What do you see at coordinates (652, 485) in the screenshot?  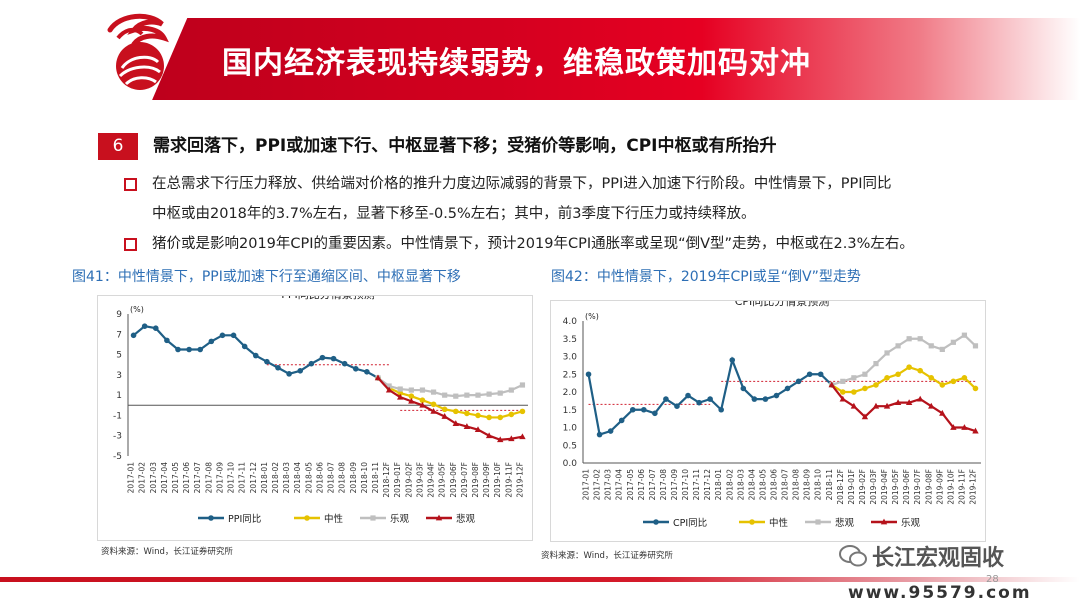 I see `x-tick-label: 2017-07` at bounding box center [652, 485].